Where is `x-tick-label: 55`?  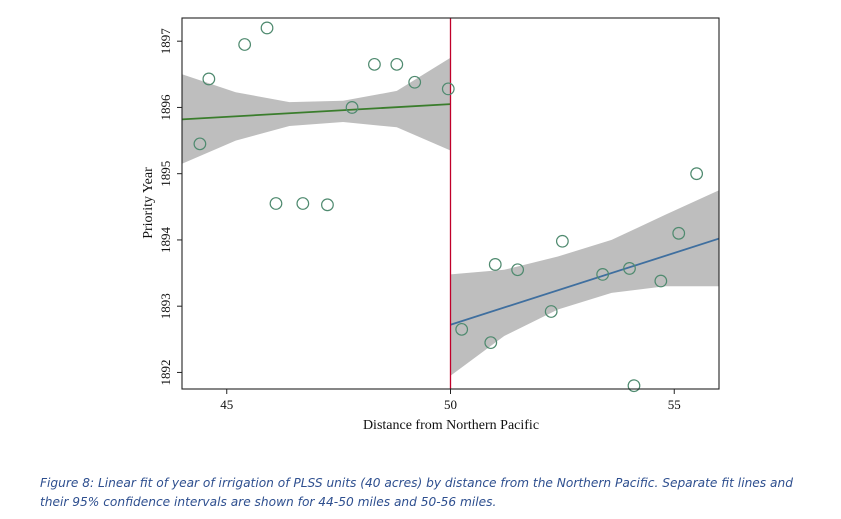 x-tick-label: 55 is located at coordinates (674, 404).